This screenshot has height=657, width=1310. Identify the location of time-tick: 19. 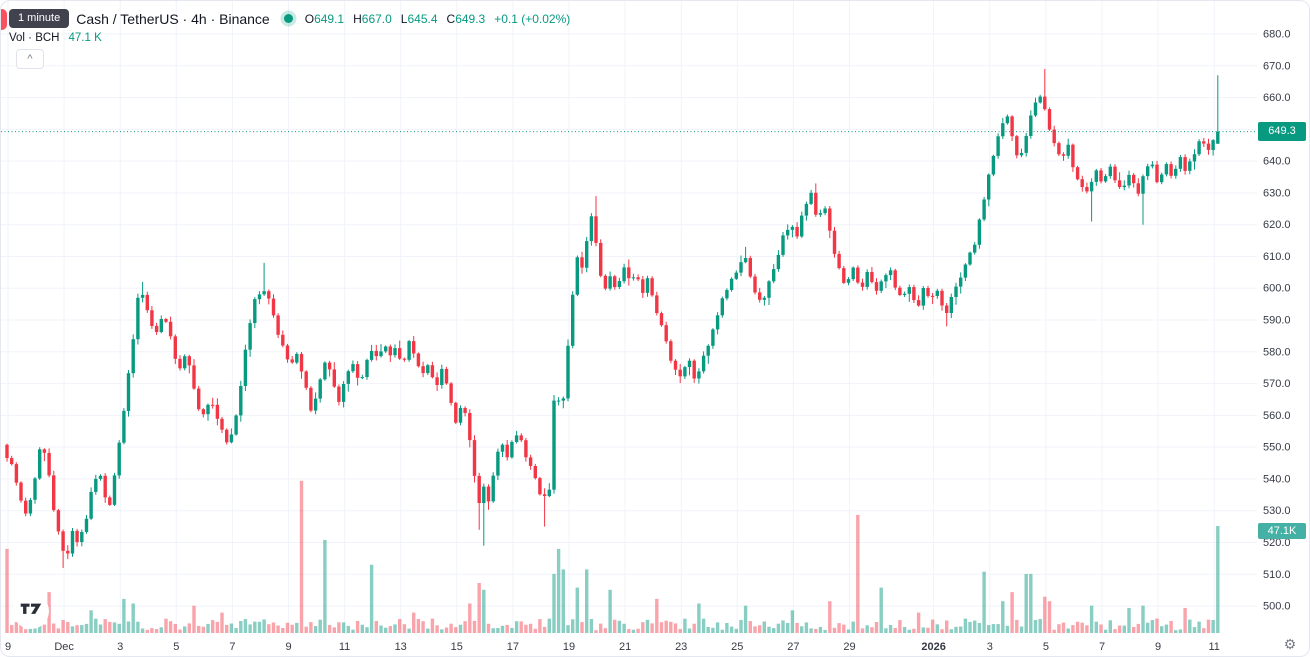
(569, 647).